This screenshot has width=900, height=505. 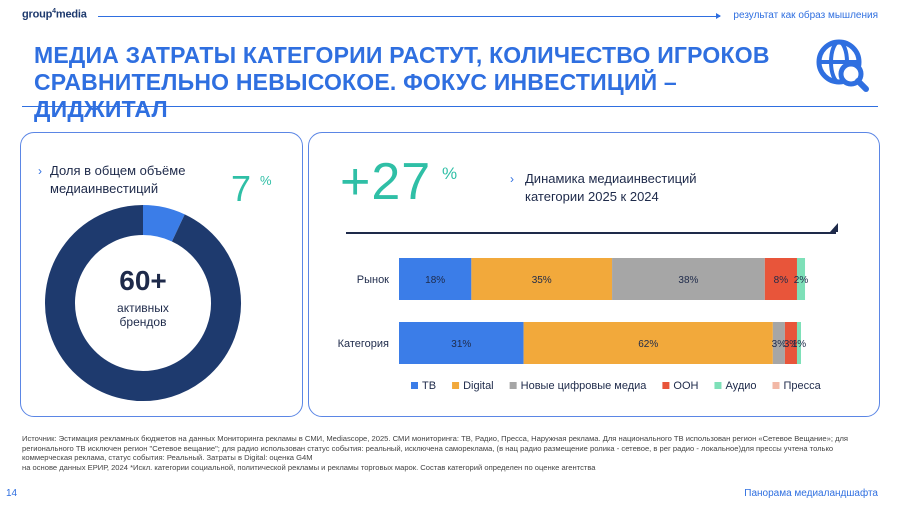 I want to click on bar-segment-label: 38%, so click(x=688, y=280).